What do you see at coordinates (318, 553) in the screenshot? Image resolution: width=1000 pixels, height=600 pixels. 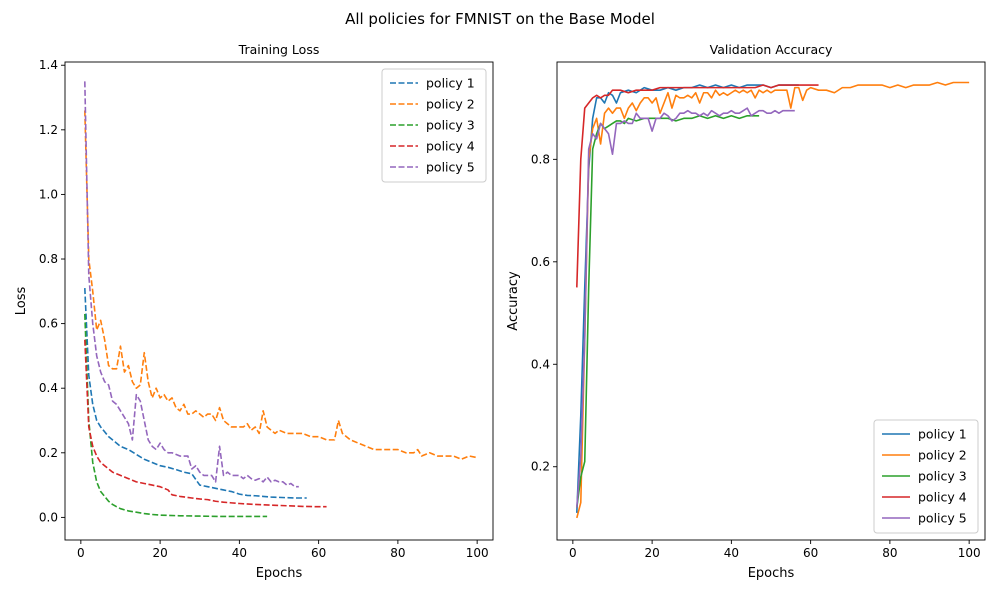 I see `training-loss-x-tick-label: 60` at bounding box center [318, 553].